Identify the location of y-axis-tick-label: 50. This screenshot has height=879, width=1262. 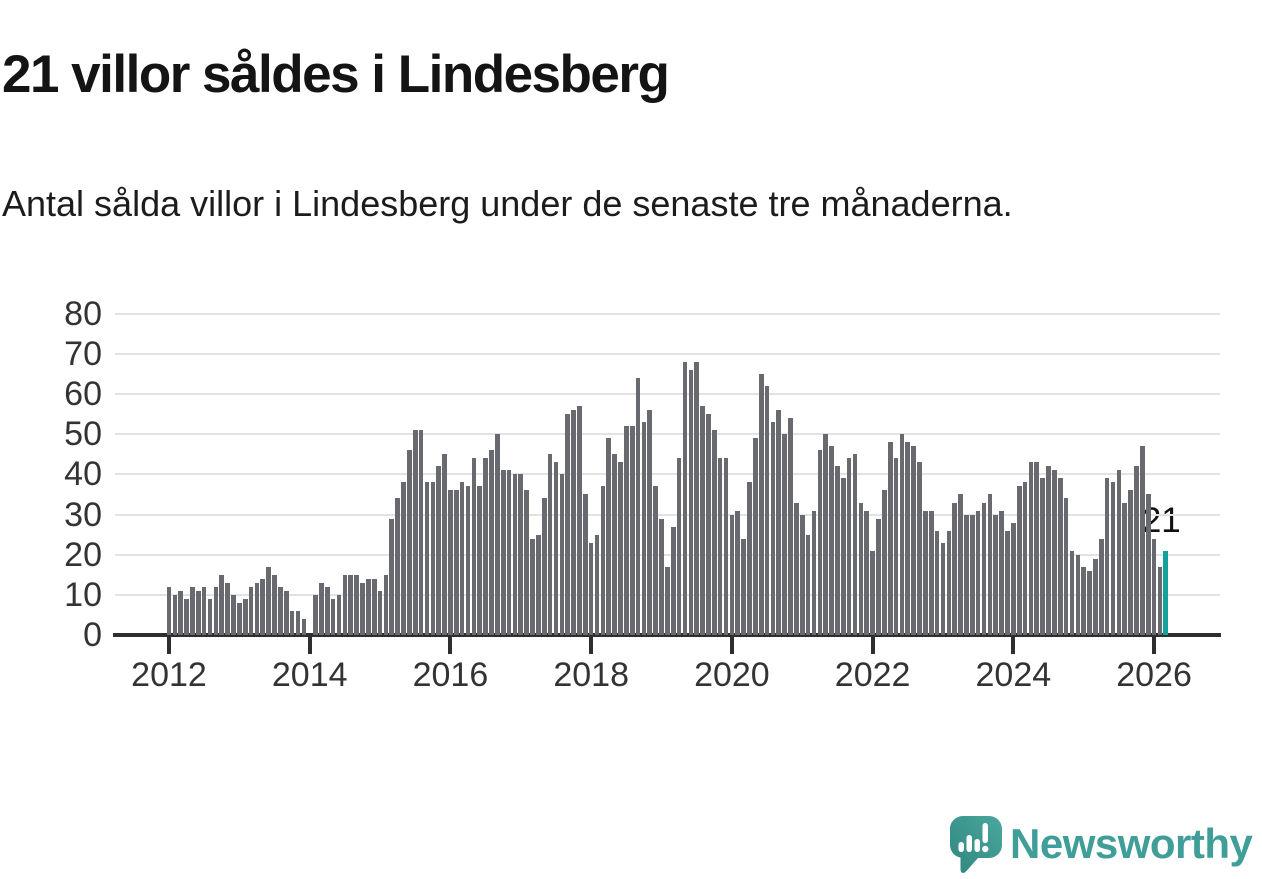
(83, 434).